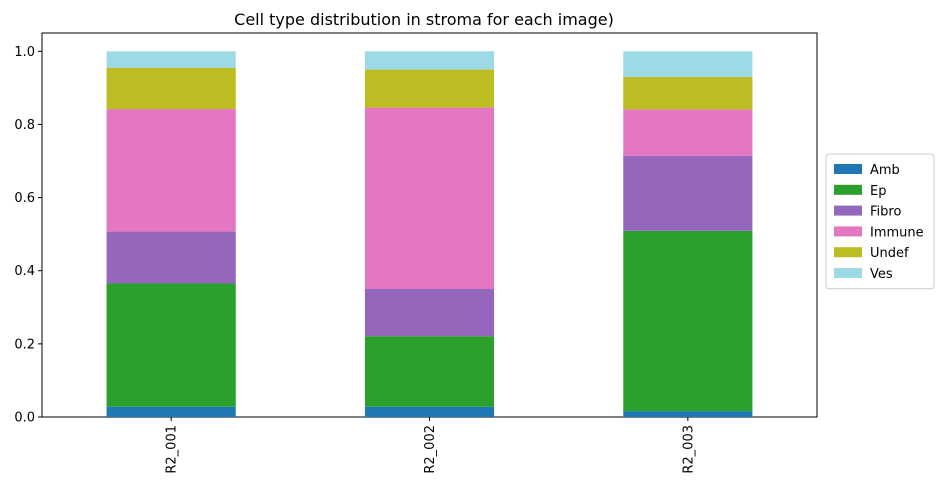 The height and width of the screenshot is (488, 940). I want to click on legend-label-fibro: Fibro, so click(885, 212).